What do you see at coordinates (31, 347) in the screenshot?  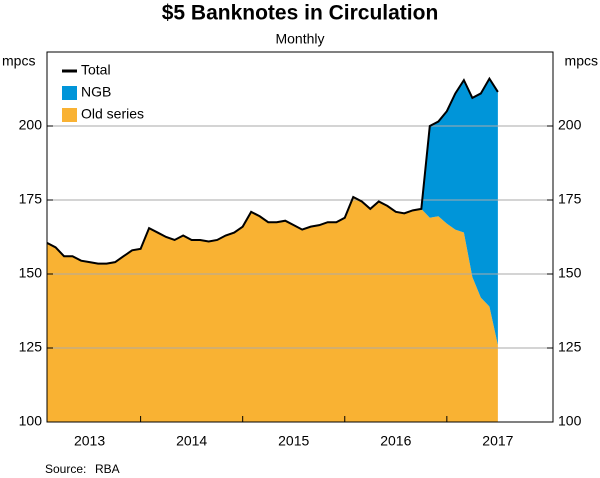 I see `y-tick-label: 125` at bounding box center [31, 347].